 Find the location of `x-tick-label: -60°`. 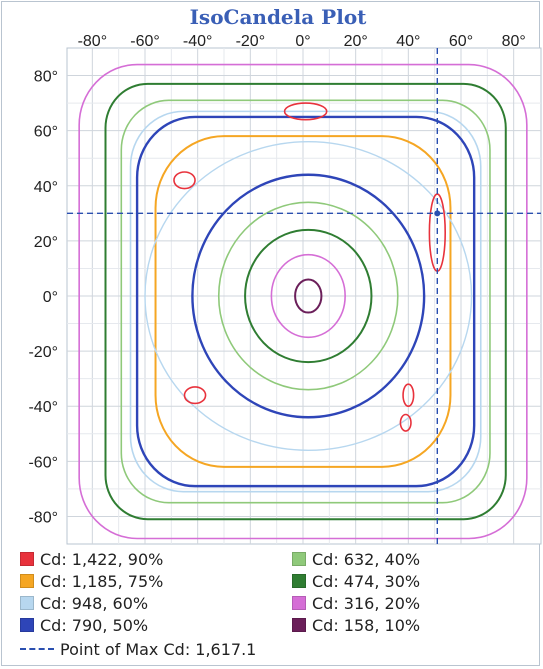

x-tick-label: -60° is located at coordinates (145, 41).